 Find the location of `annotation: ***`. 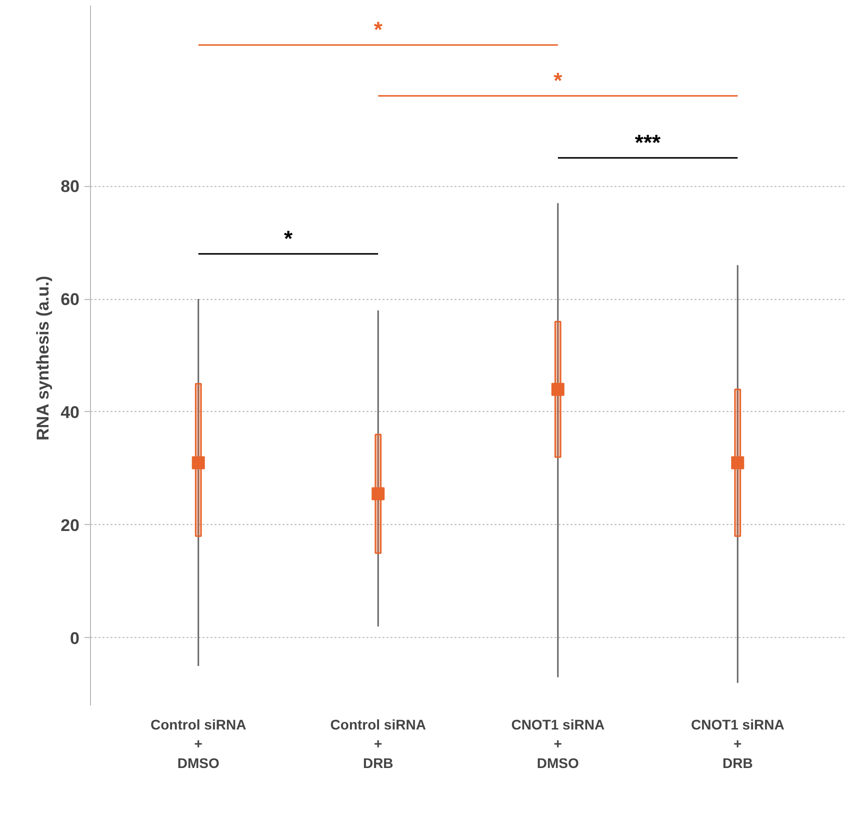

annotation: *** is located at coordinates (648, 143).